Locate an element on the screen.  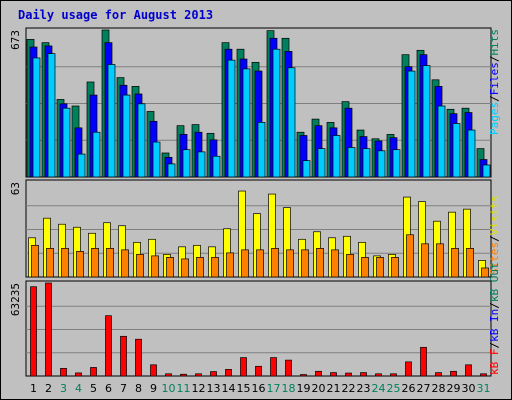
x-tick-label-21: 21 is located at coordinates (334, 388).